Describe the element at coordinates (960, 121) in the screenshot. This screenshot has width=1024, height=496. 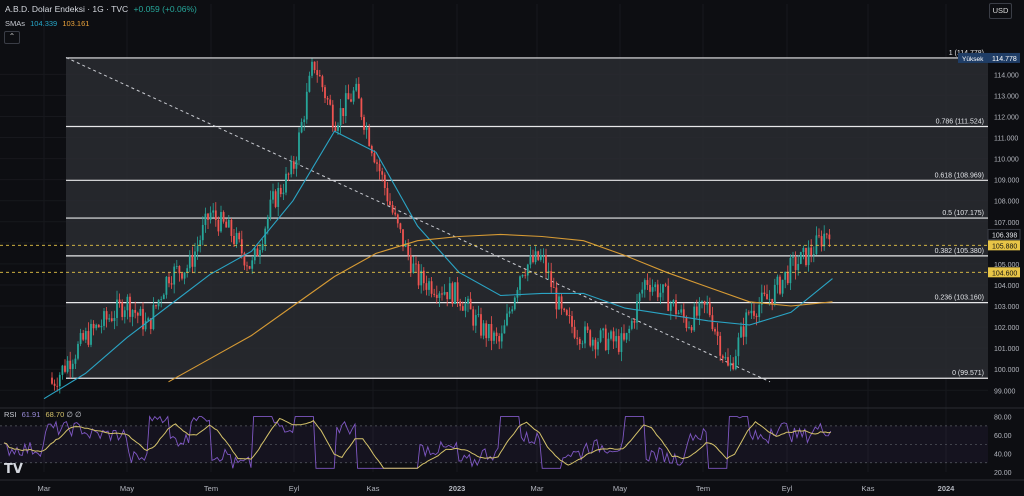
I see `fib-label: 0.786 (111.524)` at that location.